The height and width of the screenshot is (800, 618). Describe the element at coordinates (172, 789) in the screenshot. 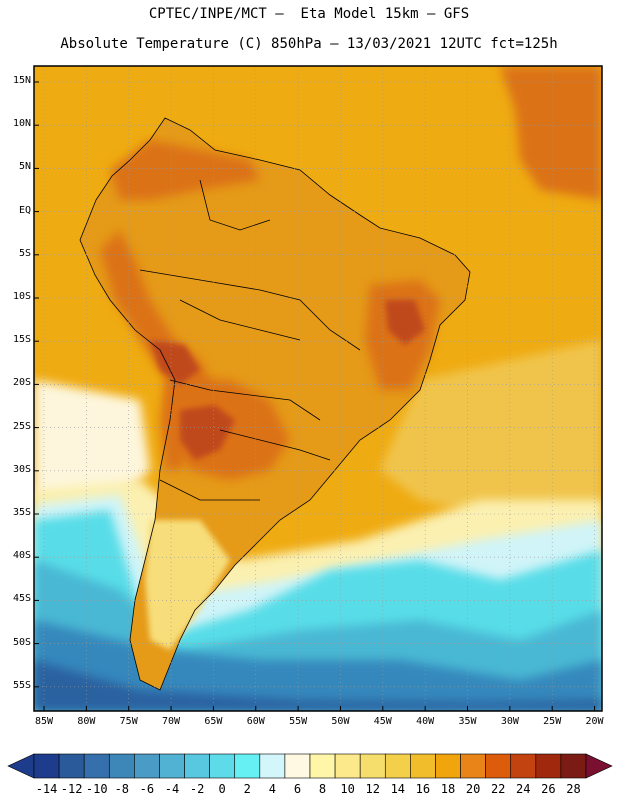

I see `colorbar-label: -4` at that location.